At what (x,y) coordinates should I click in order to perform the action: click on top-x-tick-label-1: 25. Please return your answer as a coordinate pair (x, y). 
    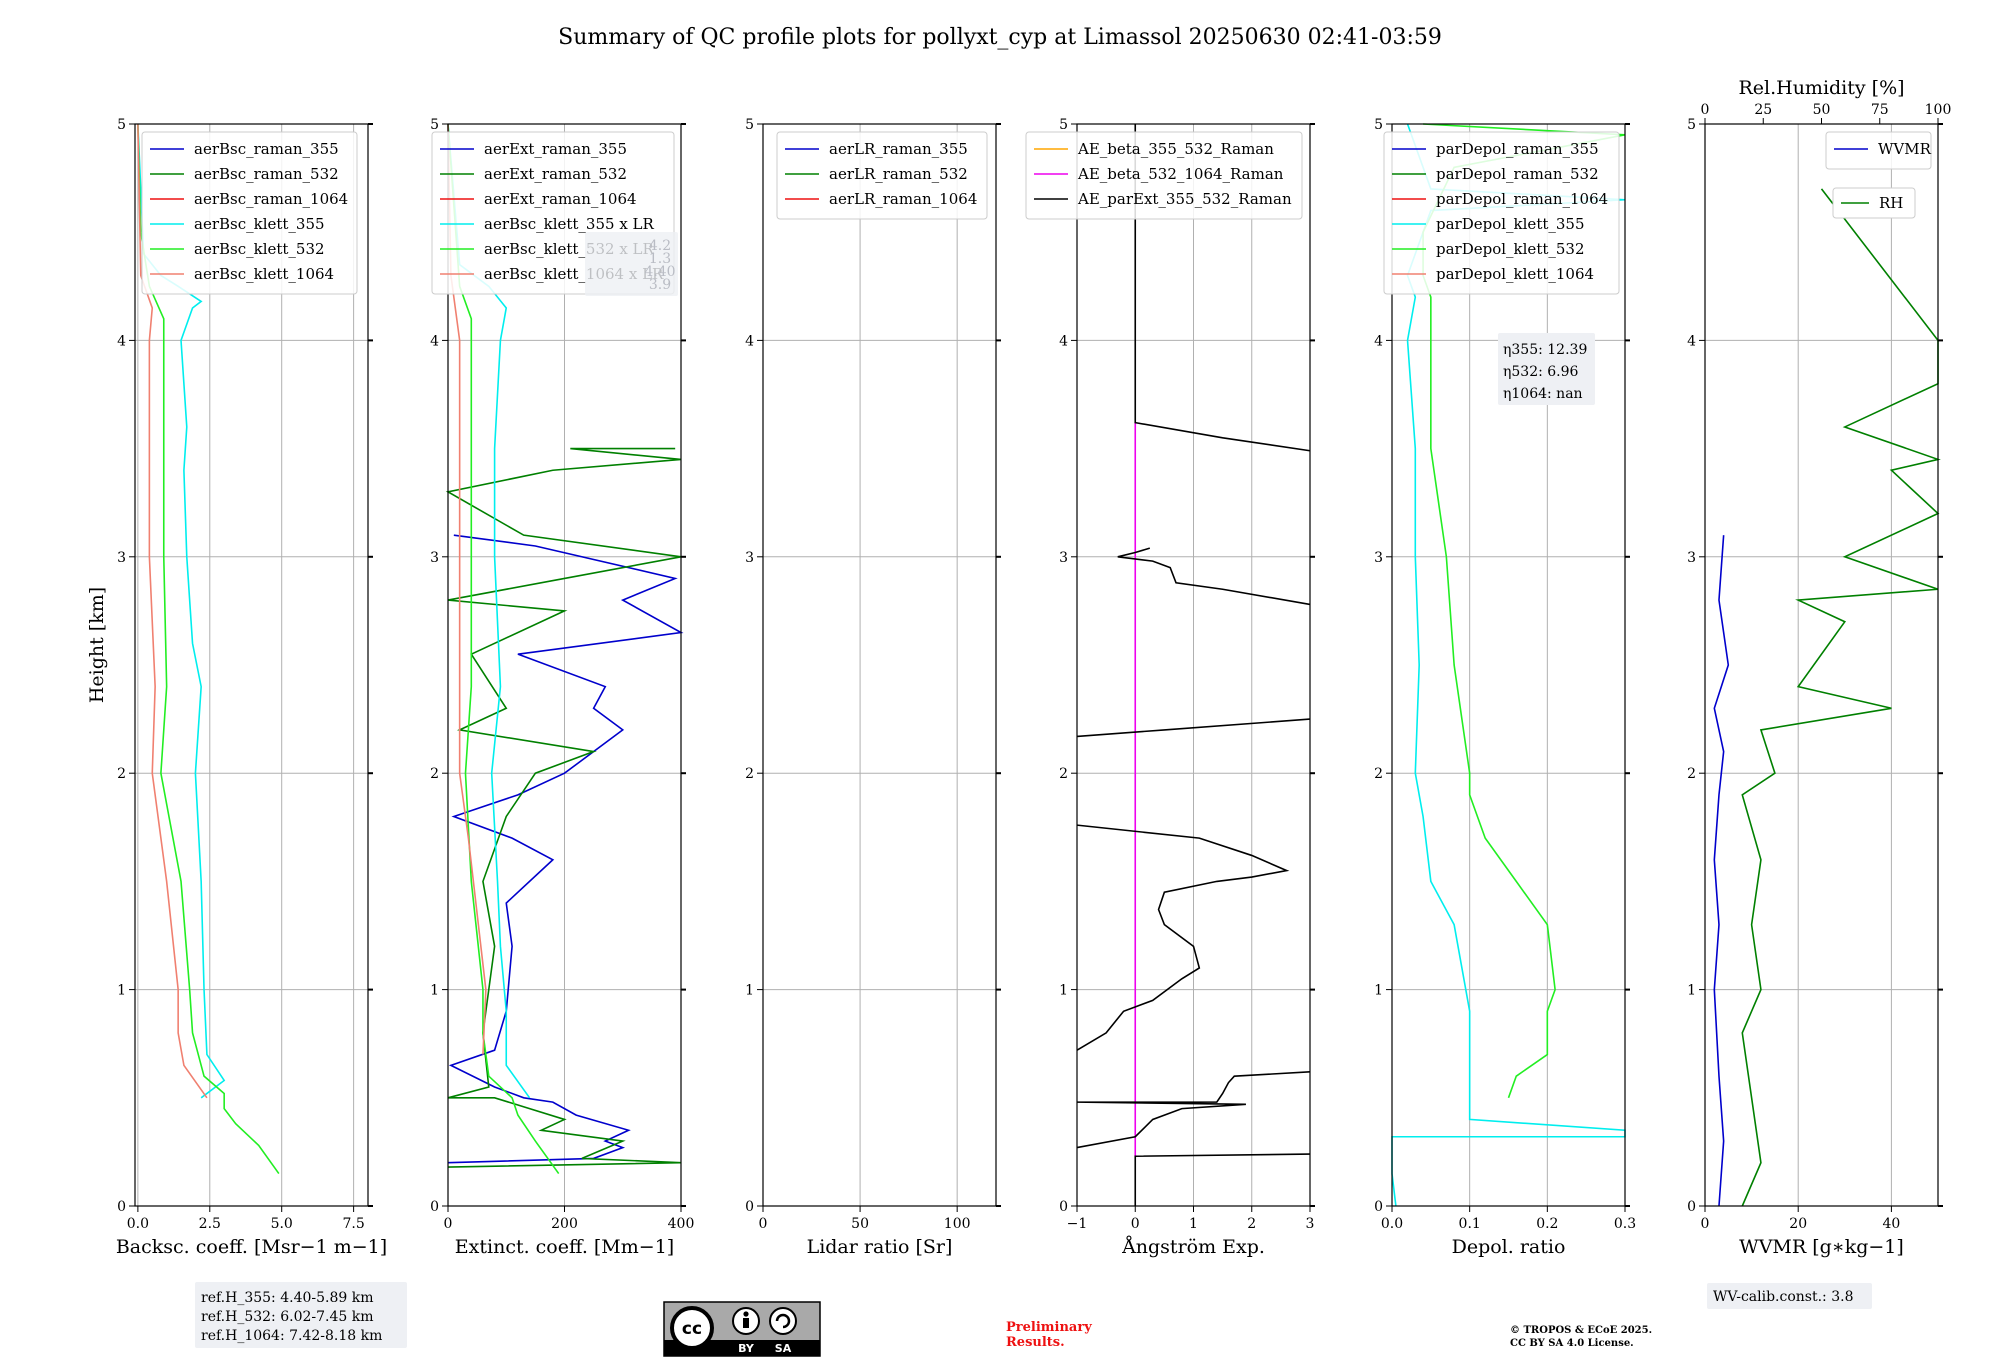
    Looking at the image, I should click on (1763, 110).